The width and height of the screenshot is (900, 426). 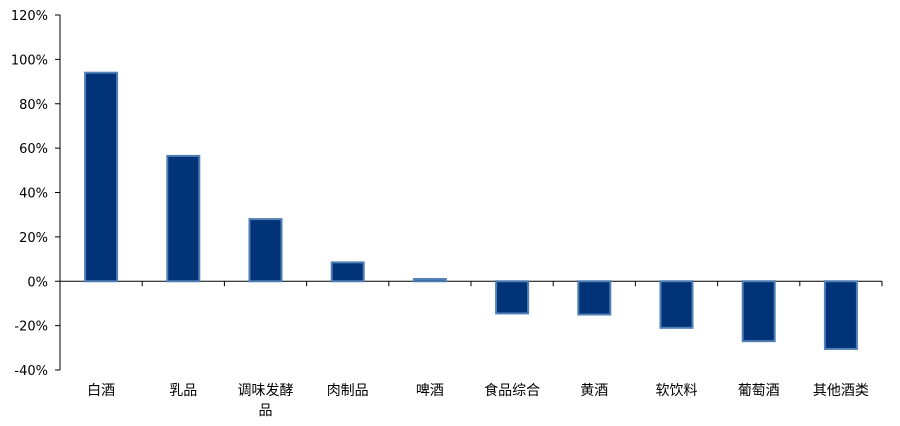 I want to click on y-axis-ticks: -40% -20% 0% 20% 40% 60% 80% 100% 120%, so click(x=35, y=194).